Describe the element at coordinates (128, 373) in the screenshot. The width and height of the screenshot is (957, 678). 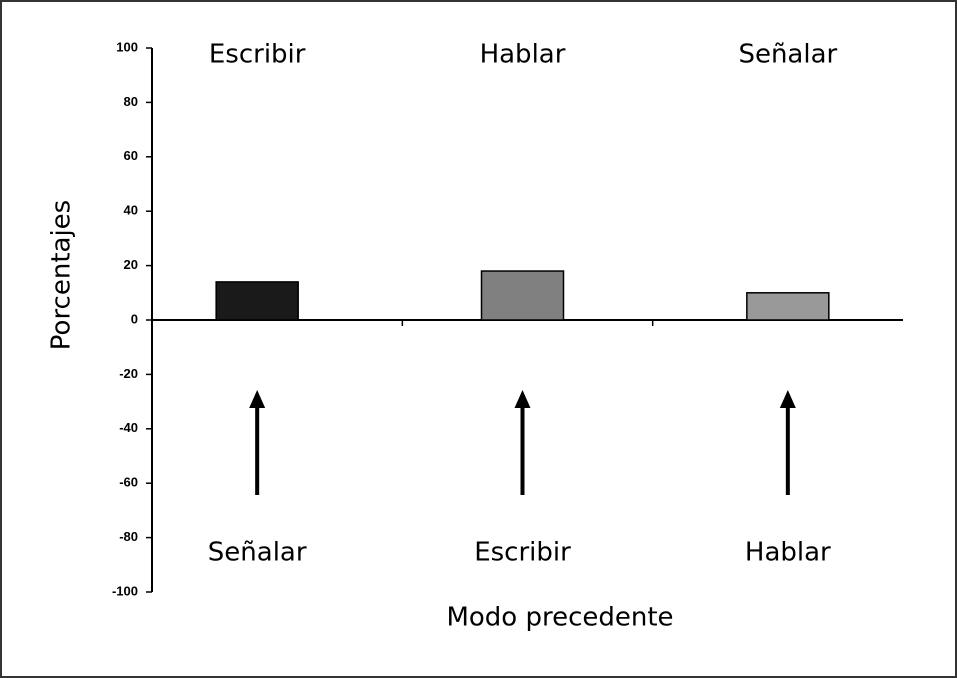
I see `y-tick-label: -20` at that location.